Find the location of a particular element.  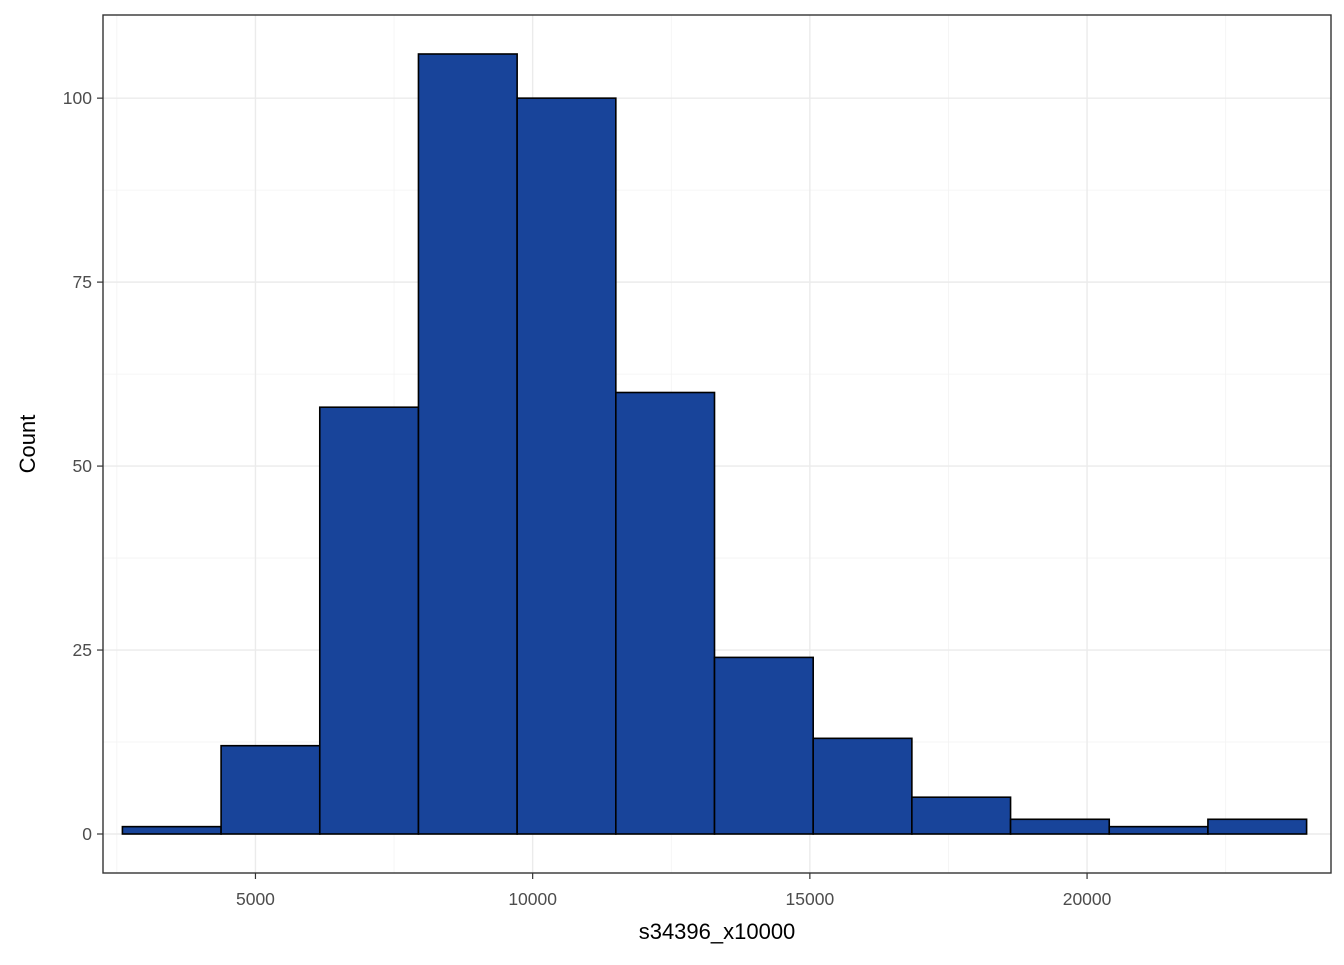

y-tick-label: 0 is located at coordinates (87, 834).